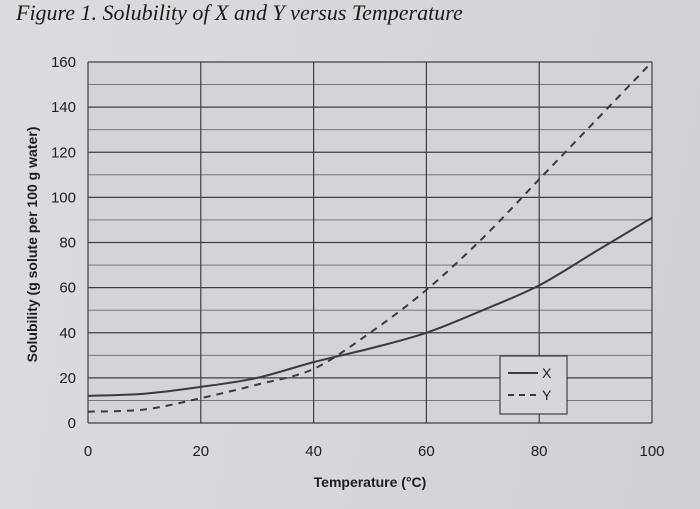 The width and height of the screenshot is (700, 509). What do you see at coordinates (370, 482) in the screenshot?
I see `x-axis-title: Temperature (°C)` at bounding box center [370, 482].